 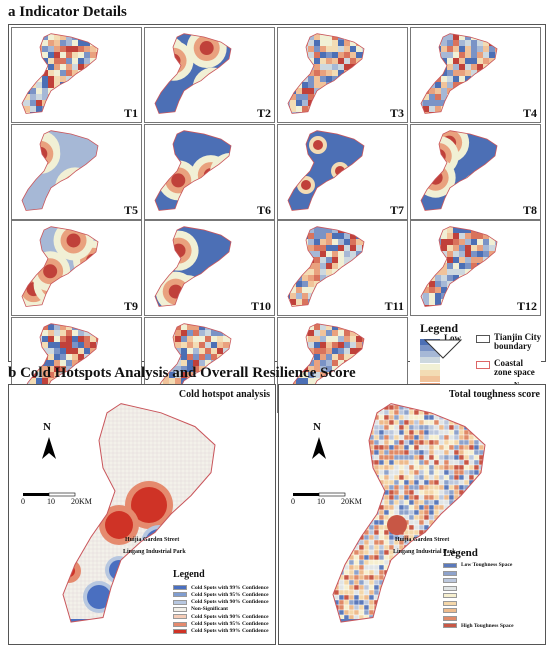 I want to click on indicator-label-t7: T7, so click(x=396, y=209).